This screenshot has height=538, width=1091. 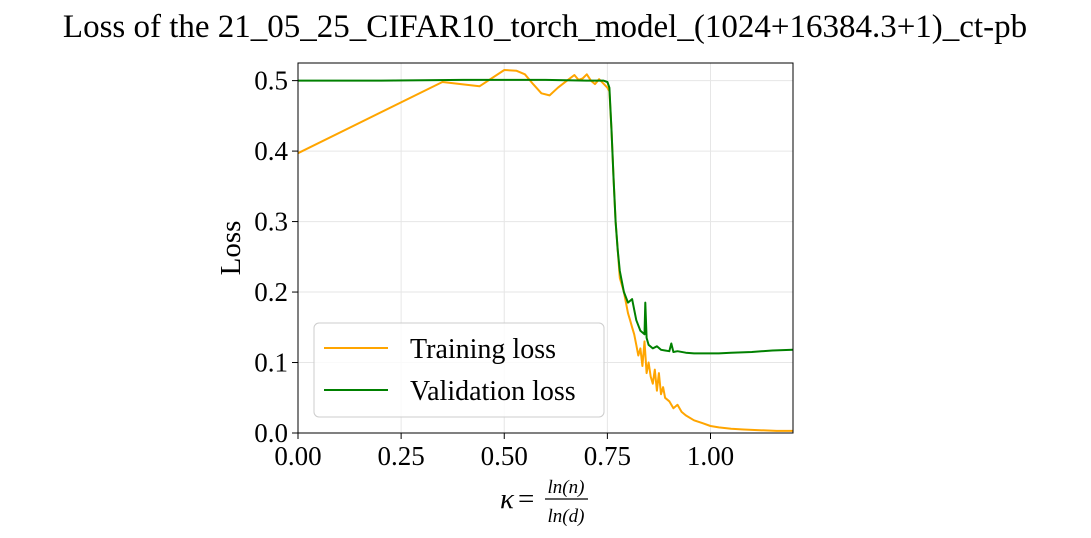 I want to click on y-axis-label: Loss, so click(x=231, y=248).